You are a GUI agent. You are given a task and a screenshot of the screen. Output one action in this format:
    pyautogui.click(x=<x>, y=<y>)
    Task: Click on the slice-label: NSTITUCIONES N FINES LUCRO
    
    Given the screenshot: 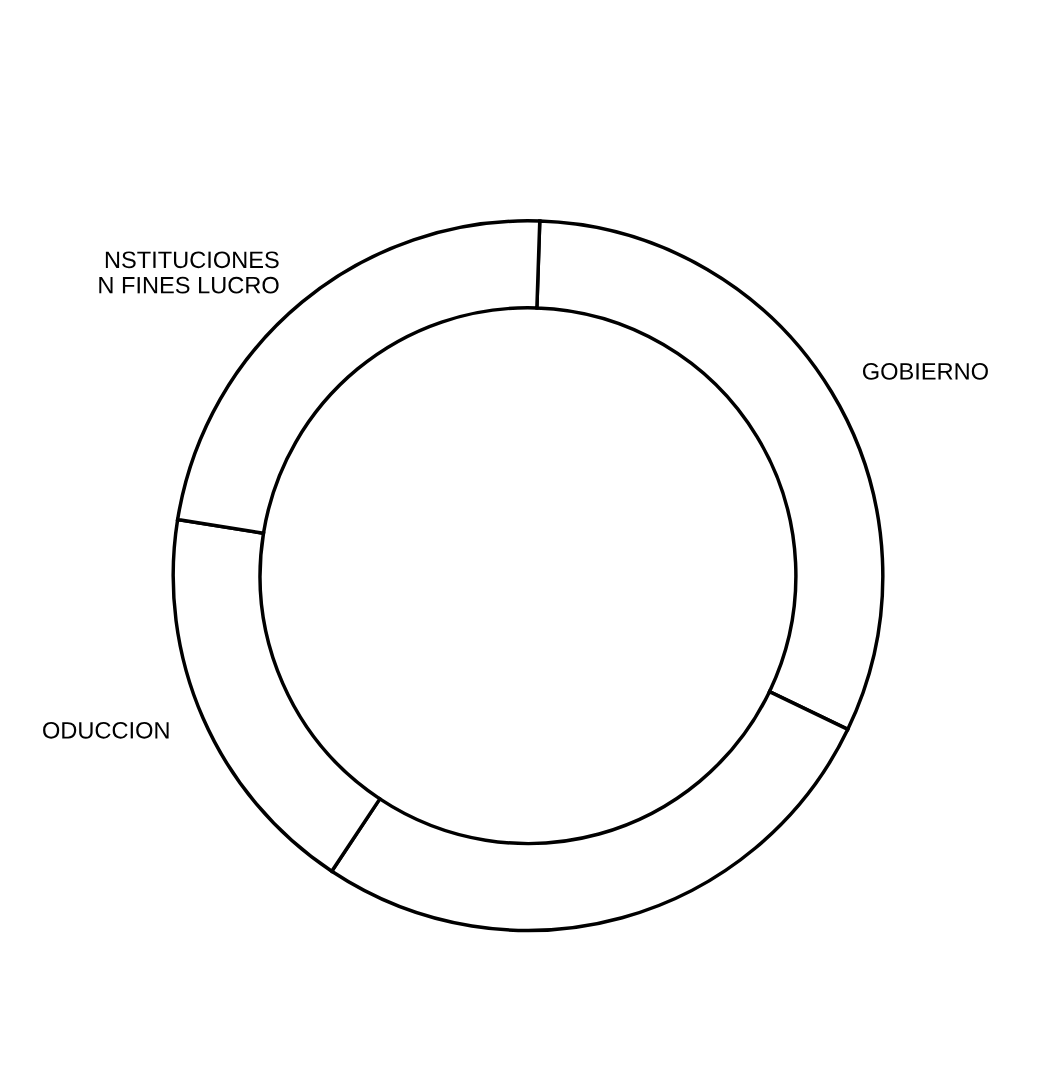 What is the action you would take?
    pyautogui.click(x=189, y=272)
    